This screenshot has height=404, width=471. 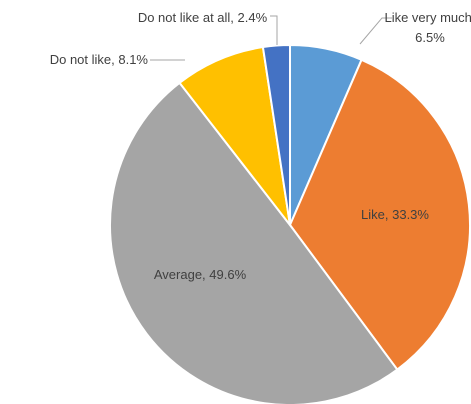 What do you see at coordinates (395, 214) in the screenshot?
I see `data-label: Like, 33.3%` at bounding box center [395, 214].